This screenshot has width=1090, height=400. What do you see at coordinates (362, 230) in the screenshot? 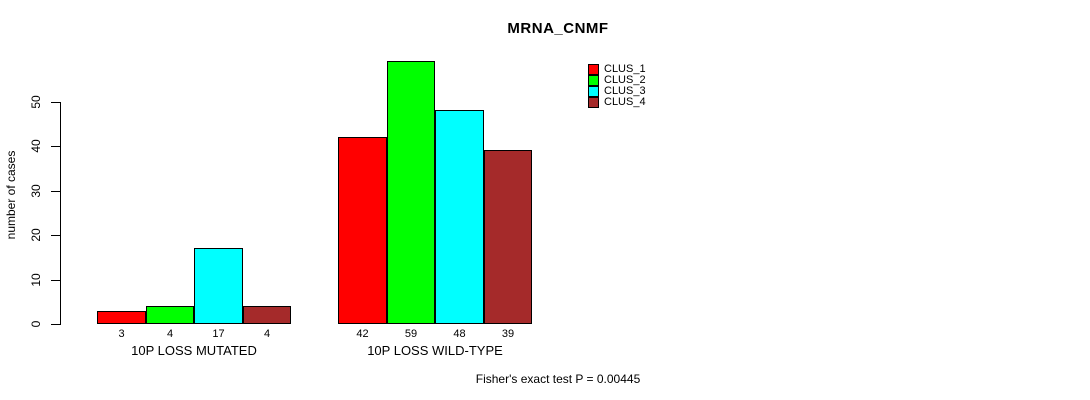
I see `bar-clus_1-group2` at bounding box center [362, 230].